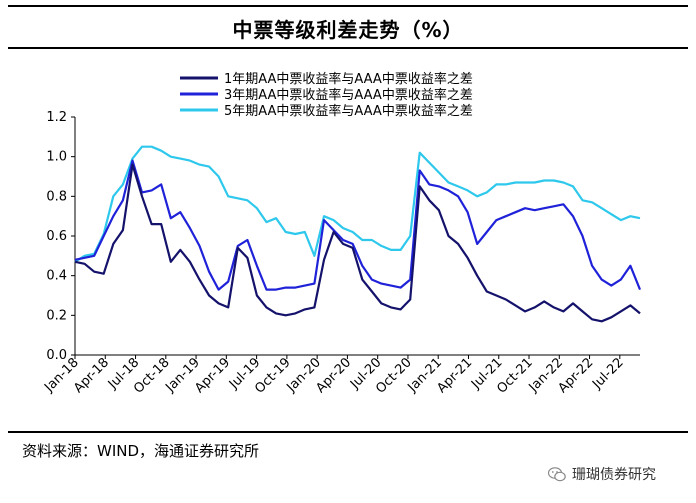 The height and width of the screenshot is (503, 696). What do you see at coordinates (56, 117) in the screenshot?
I see `y-tick-label: 1.2` at bounding box center [56, 117].